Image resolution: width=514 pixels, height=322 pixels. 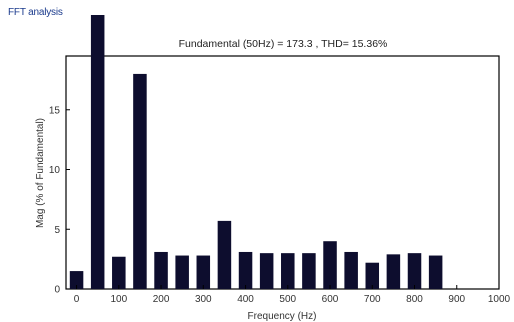 I want to click on window-title: FFT analysis, so click(x=35, y=12).